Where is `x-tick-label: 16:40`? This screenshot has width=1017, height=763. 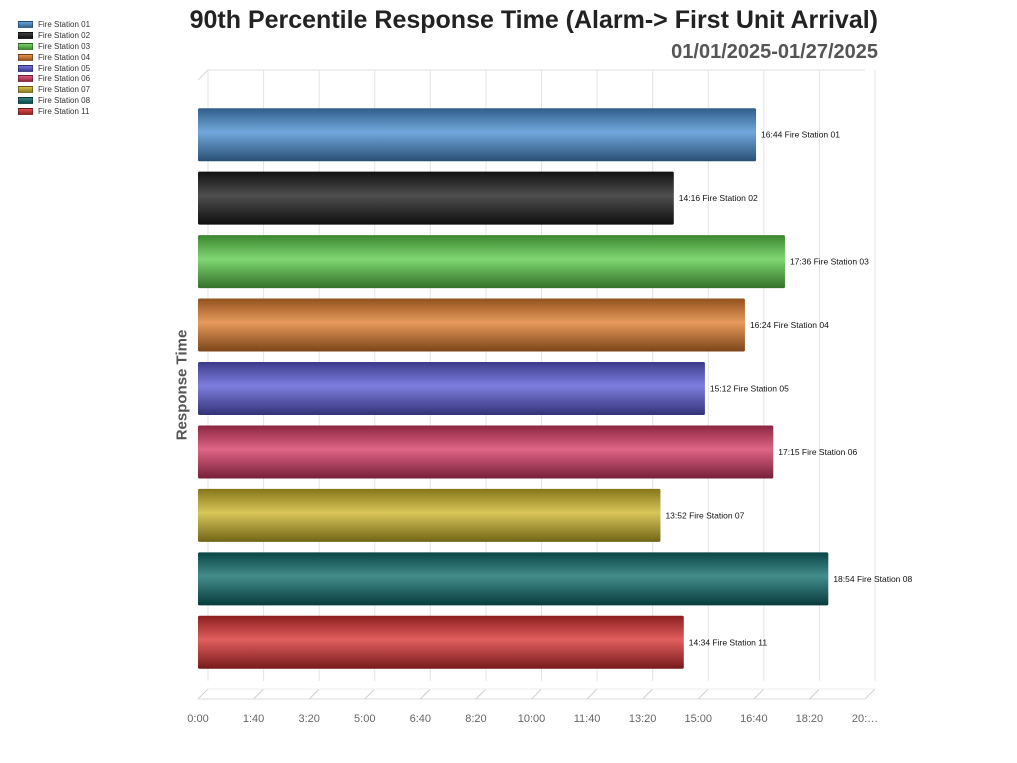 x-tick-label: 16:40 is located at coordinates (754, 719).